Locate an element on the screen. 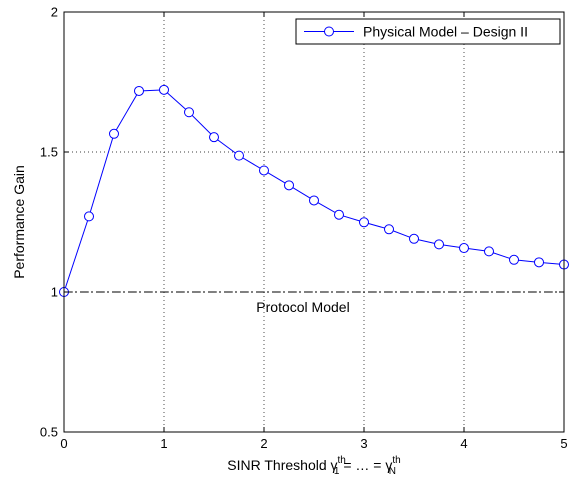  x-tick-label: 2 is located at coordinates (263, 443).